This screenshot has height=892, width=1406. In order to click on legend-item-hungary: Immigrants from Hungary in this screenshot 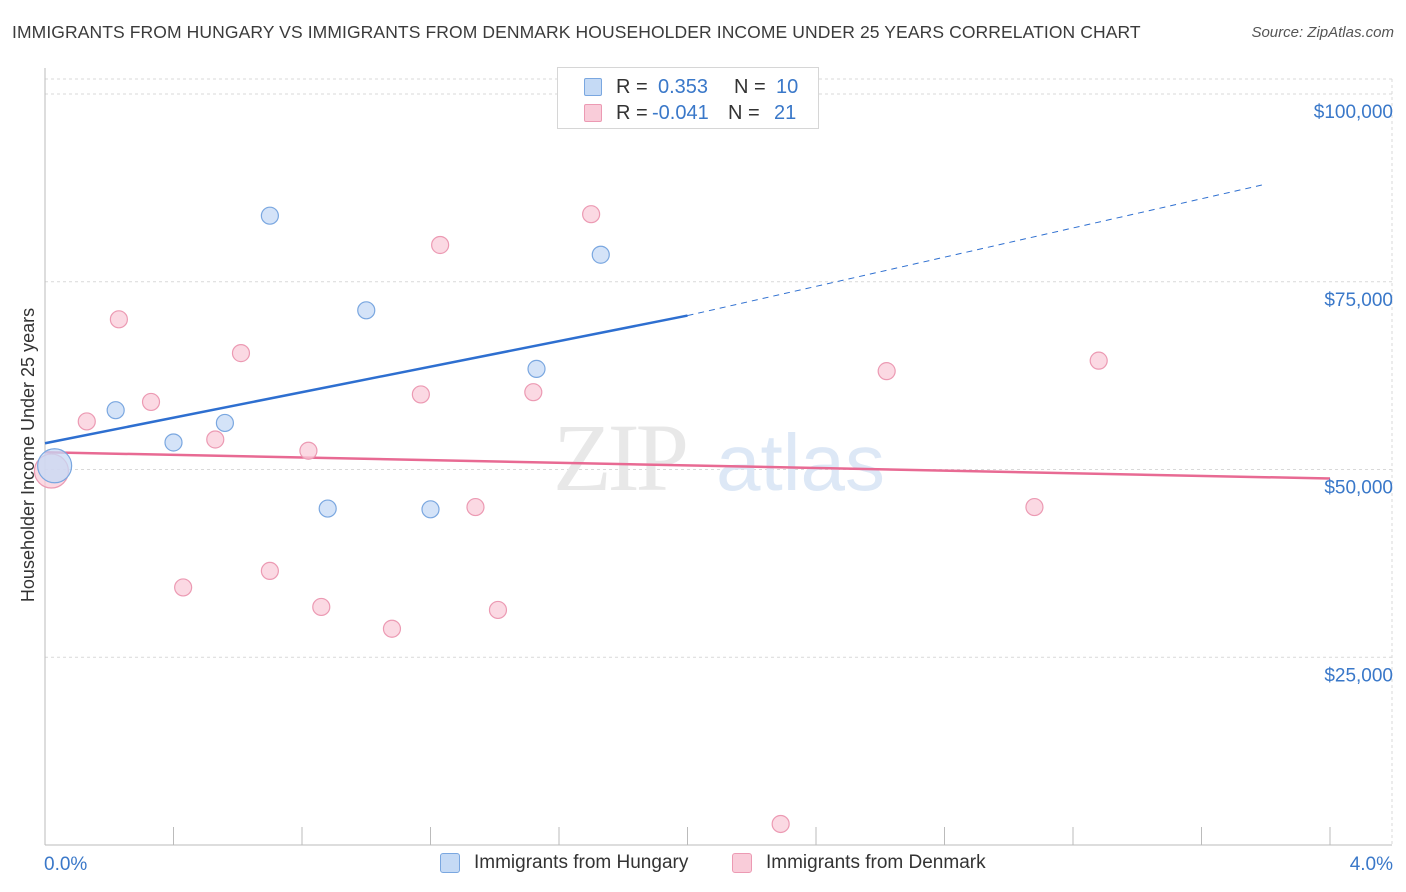, I will do `click(564, 863)`.